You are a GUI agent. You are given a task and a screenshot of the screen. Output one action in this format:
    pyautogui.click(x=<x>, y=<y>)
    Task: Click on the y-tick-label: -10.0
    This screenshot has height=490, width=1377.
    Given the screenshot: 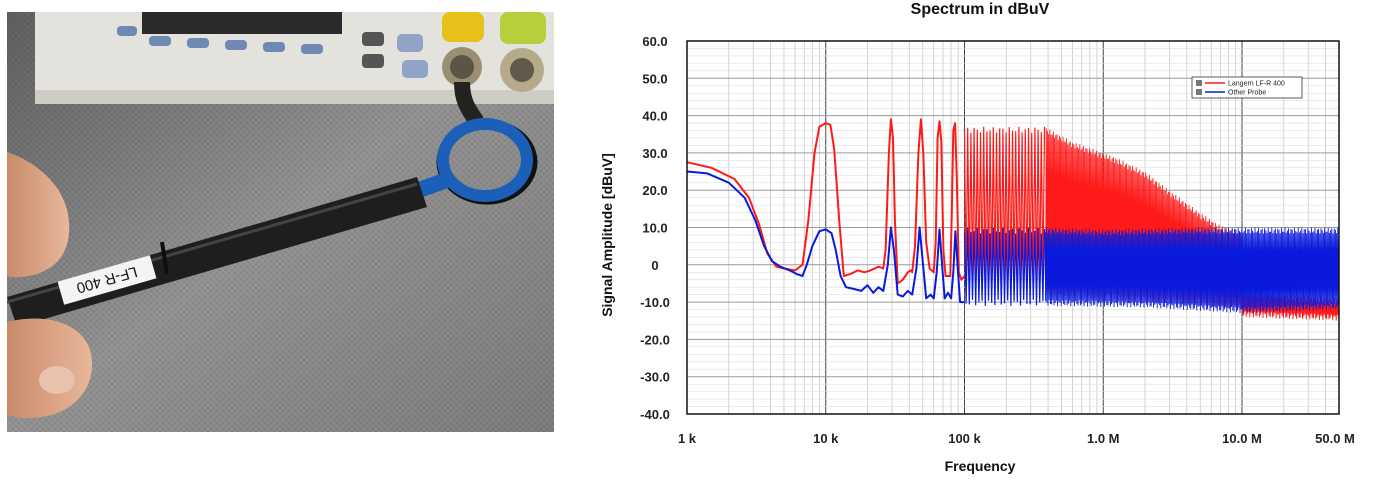 What is the action you would take?
    pyautogui.click(x=655, y=302)
    